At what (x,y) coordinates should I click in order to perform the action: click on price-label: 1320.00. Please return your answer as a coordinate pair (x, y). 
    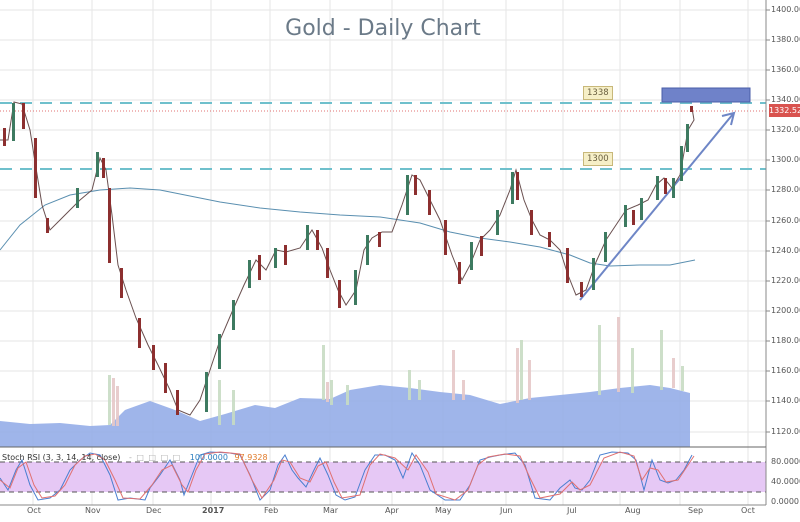
    Looking at the image, I should click on (785, 129).